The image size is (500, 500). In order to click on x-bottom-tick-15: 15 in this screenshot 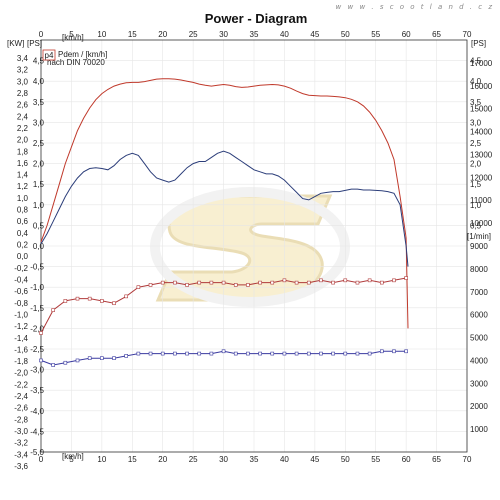, I will do `click(132, 459)`.